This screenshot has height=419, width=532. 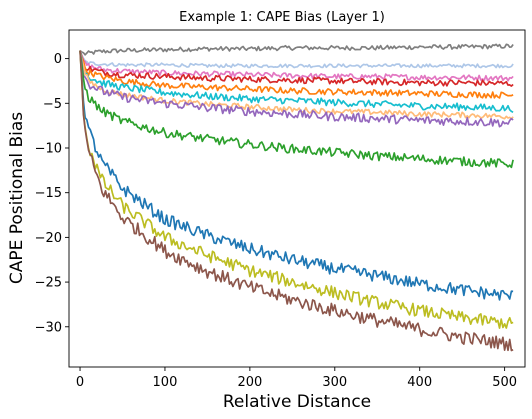 I want to click on chart-title: Example 1: CAPE Bias (Layer 1), so click(x=282, y=17).